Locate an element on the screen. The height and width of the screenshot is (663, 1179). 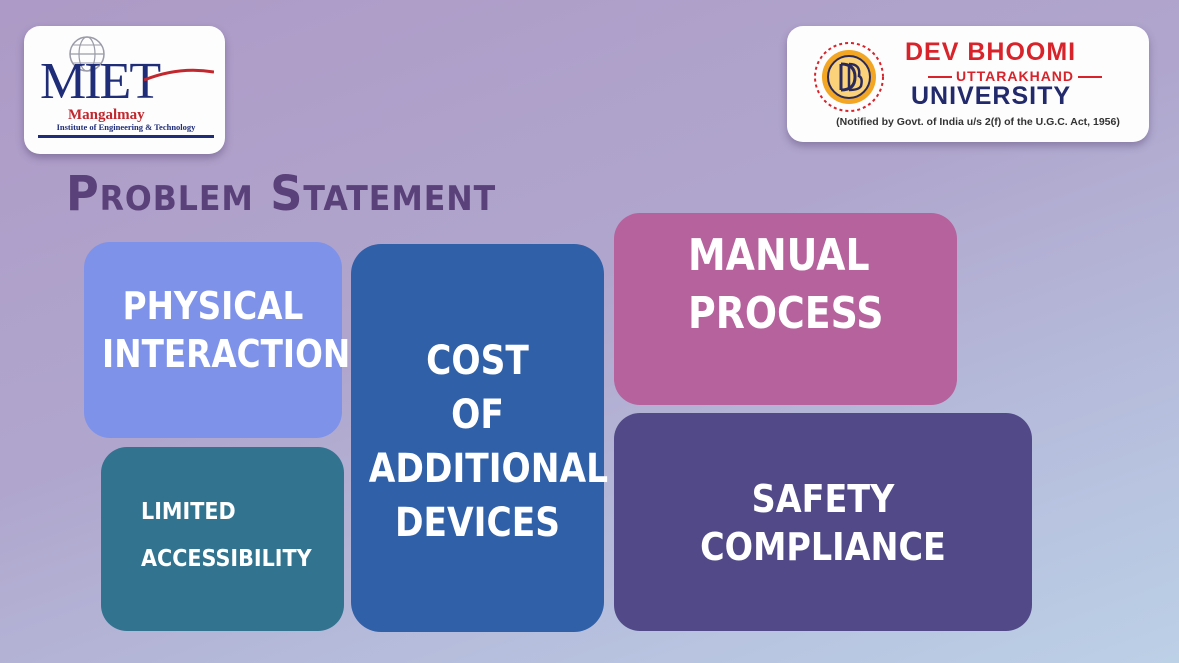
dbu-logo-line2: UTTARAKHAND is located at coordinates (1015, 76).